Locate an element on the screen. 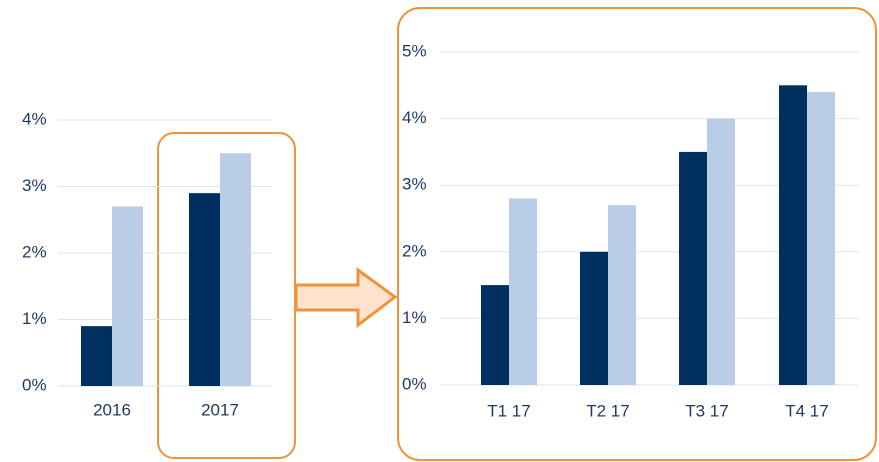 The image size is (879, 462). x-tick-label: 2016 is located at coordinates (112, 409).